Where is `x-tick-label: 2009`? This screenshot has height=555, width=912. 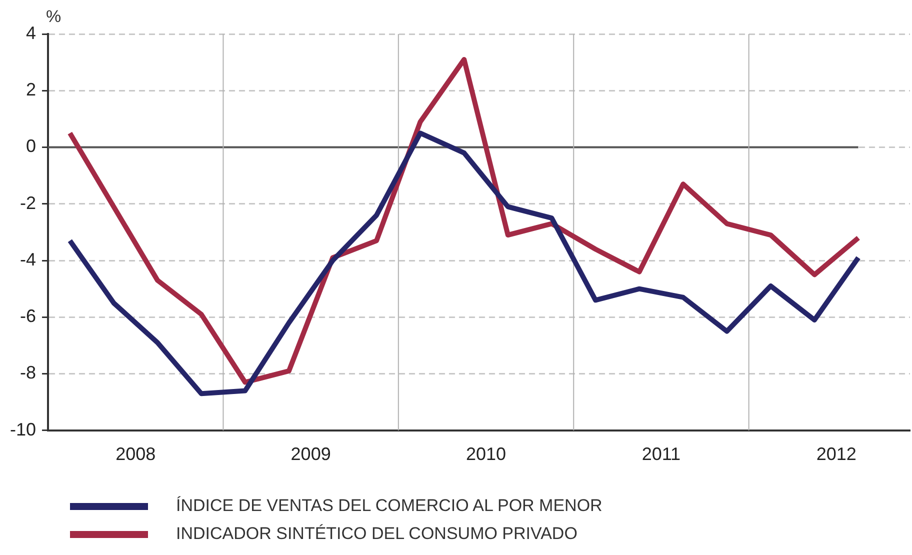 x-tick-label: 2009 is located at coordinates (310, 454).